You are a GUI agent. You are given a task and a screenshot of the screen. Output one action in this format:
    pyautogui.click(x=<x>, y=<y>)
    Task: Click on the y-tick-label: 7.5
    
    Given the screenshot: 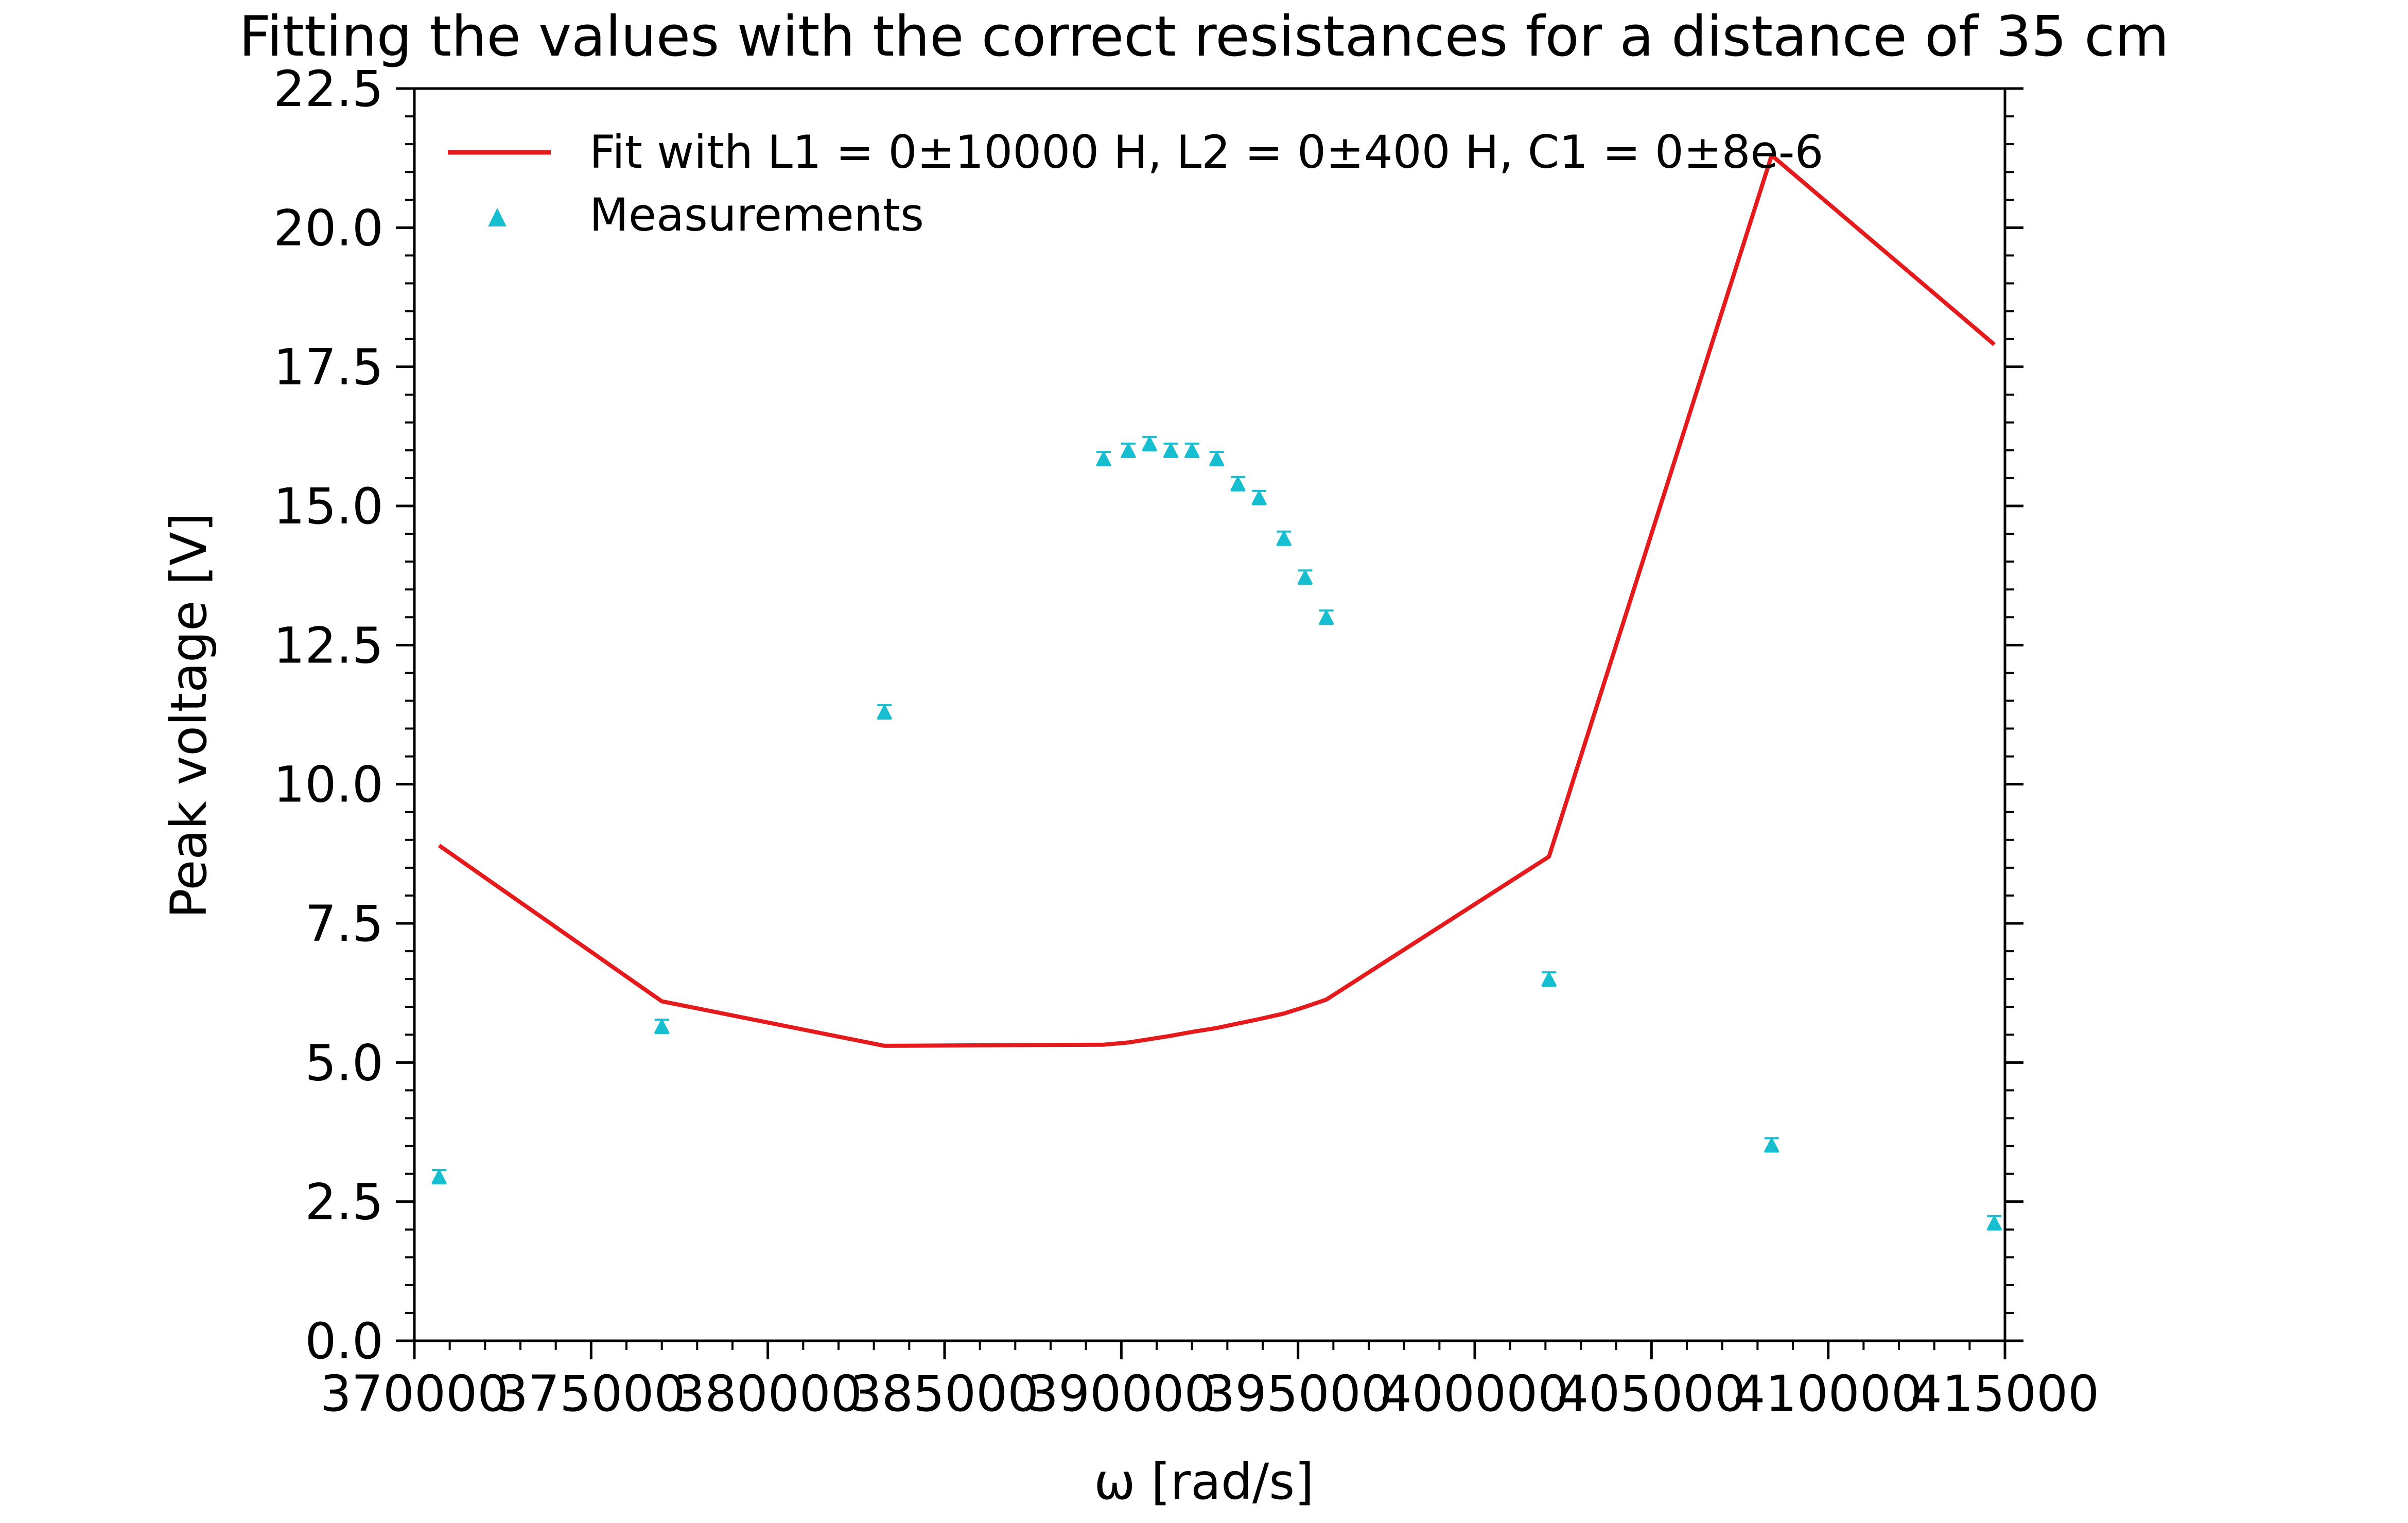 What is the action you would take?
    pyautogui.click(x=344, y=924)
    